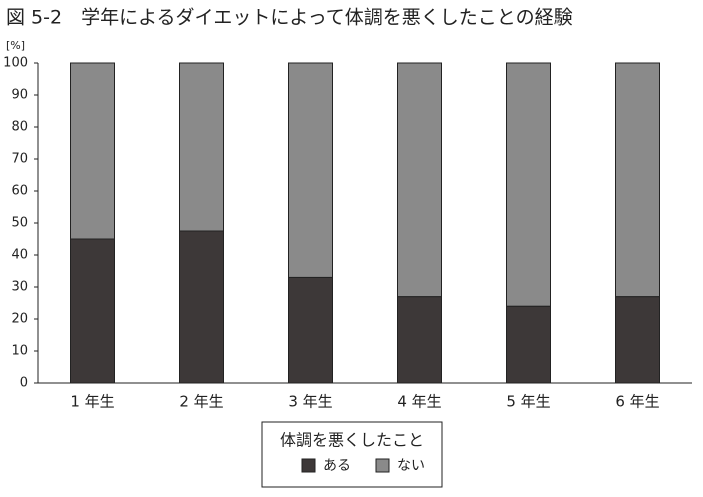 The image size is (703, 497). I want to click on y-tick-label: 10, so click(19, 351).